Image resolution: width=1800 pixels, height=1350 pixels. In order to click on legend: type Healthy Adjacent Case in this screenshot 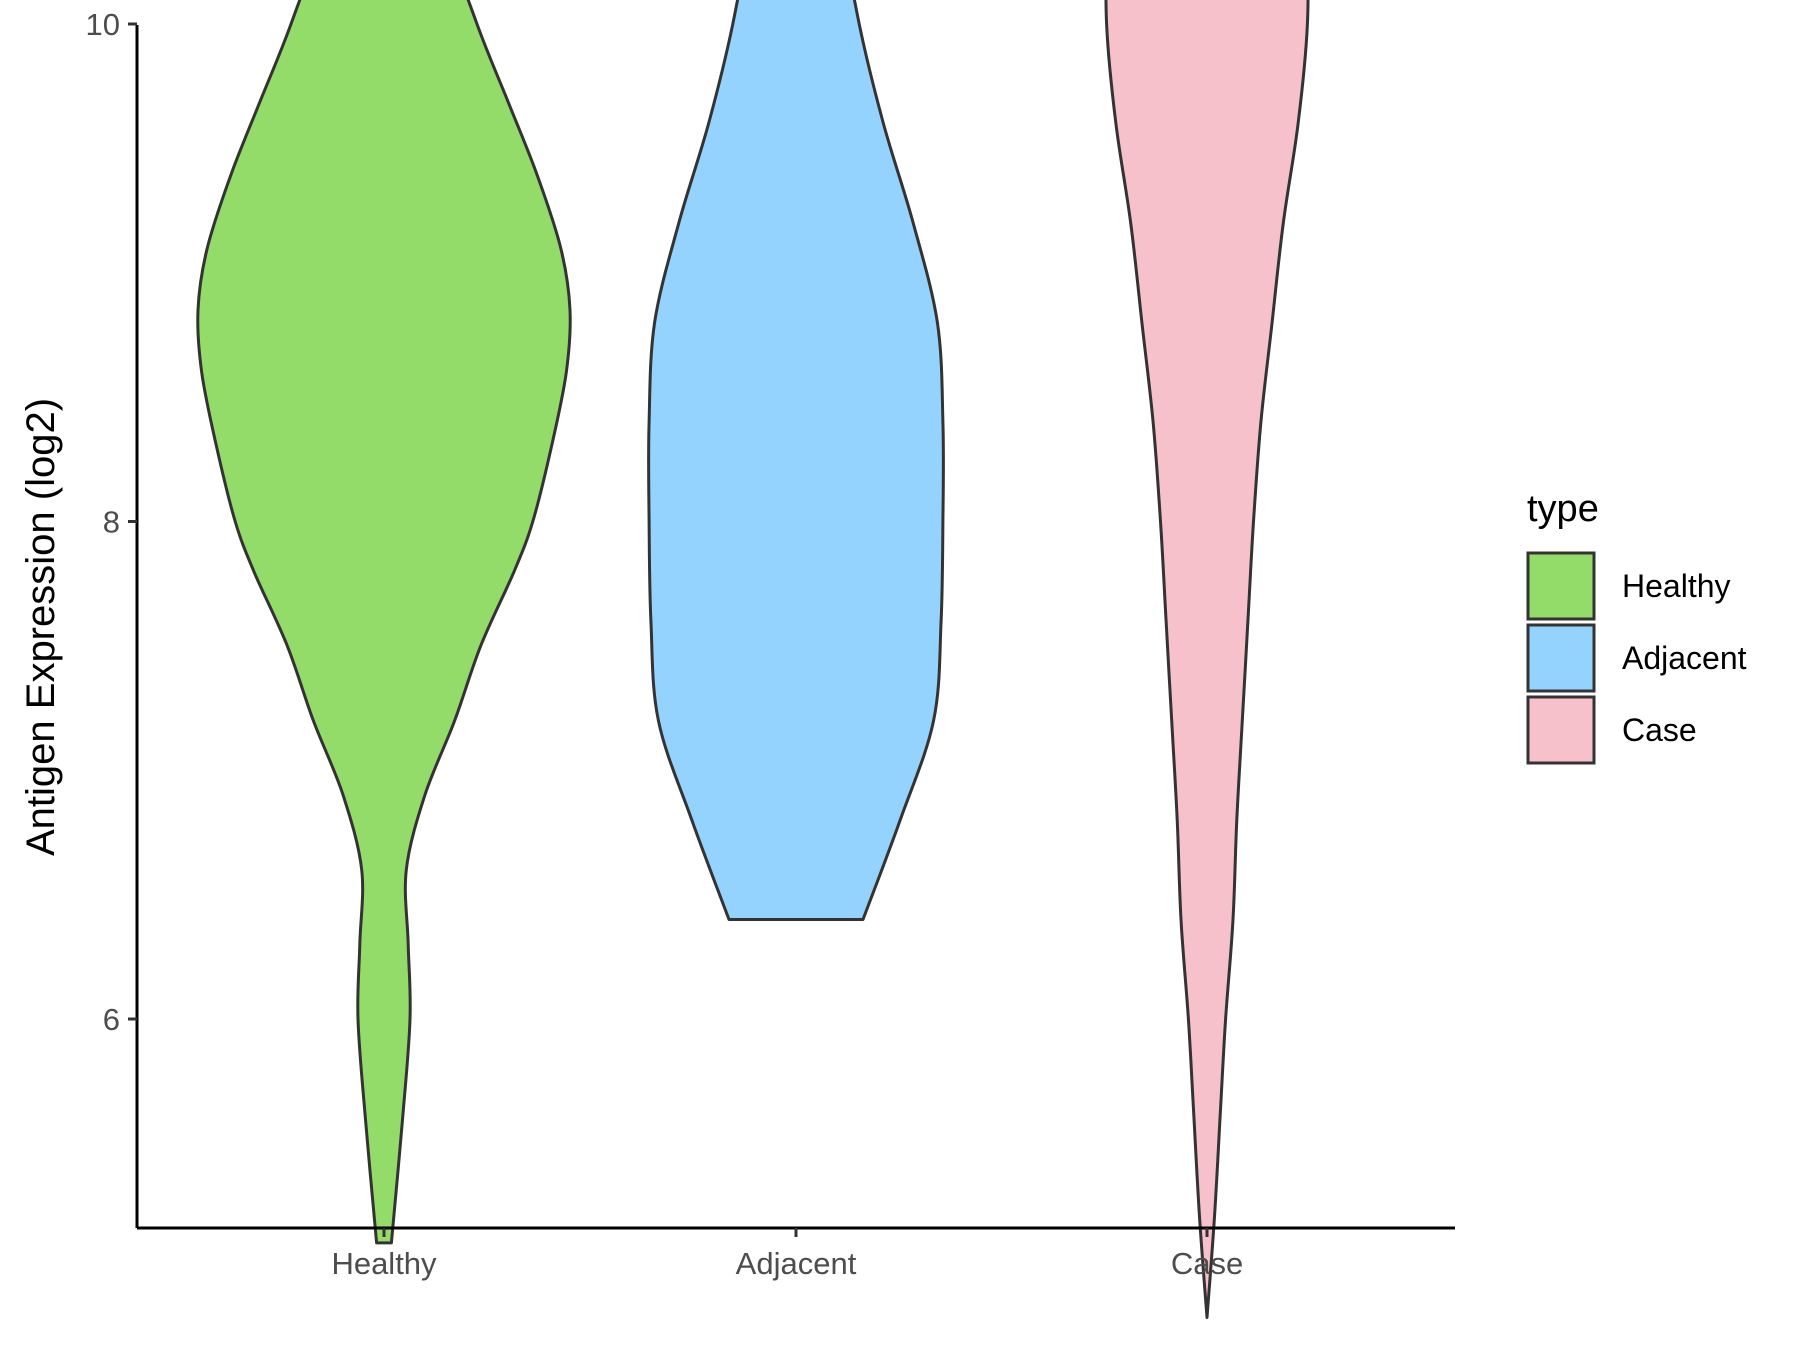, I will do `click(1636, 626)`.